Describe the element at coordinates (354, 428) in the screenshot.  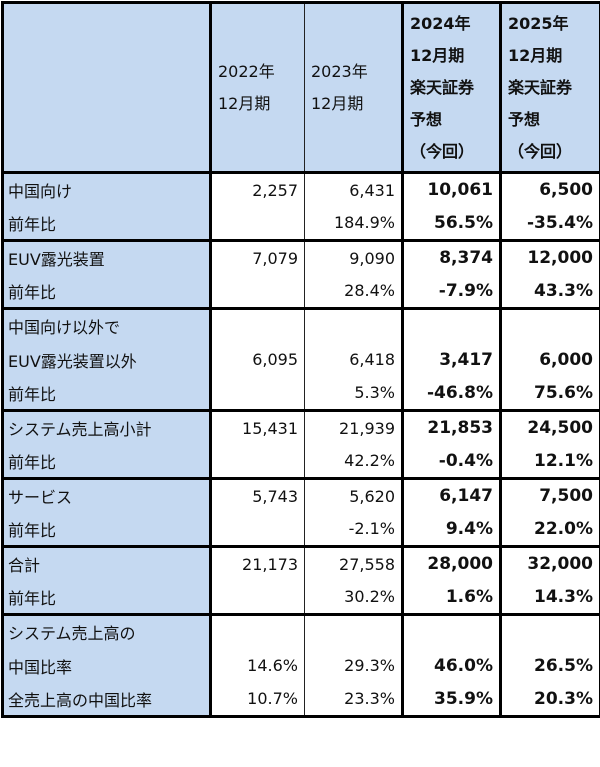
I see `cell-2023: 21,939` at that location.